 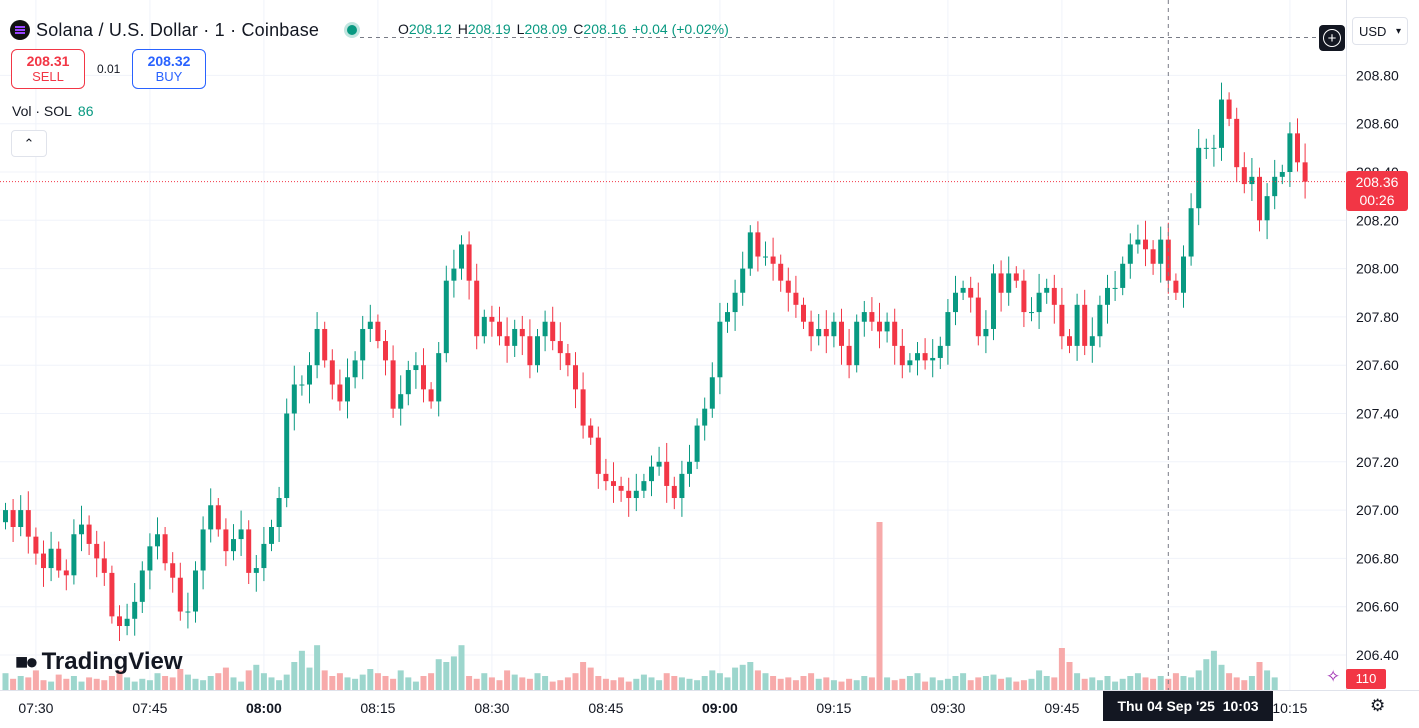 What do you see at coordinates (53, 111) in the screenshot?
I see `volume-legend: Vol · SOL 86` at bounding box center [53, 111].